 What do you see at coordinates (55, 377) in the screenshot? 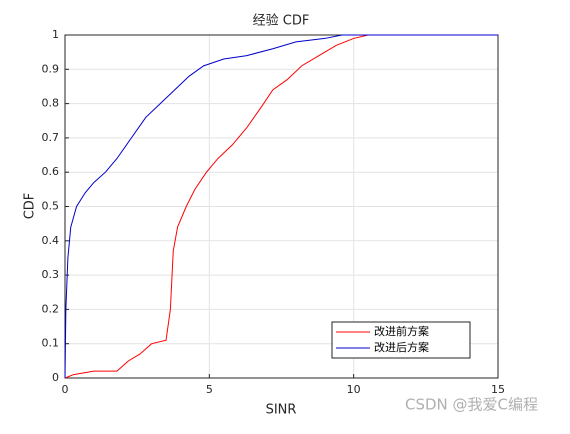
I see `y-tick-label: 0` at bounding box center [55, 377].